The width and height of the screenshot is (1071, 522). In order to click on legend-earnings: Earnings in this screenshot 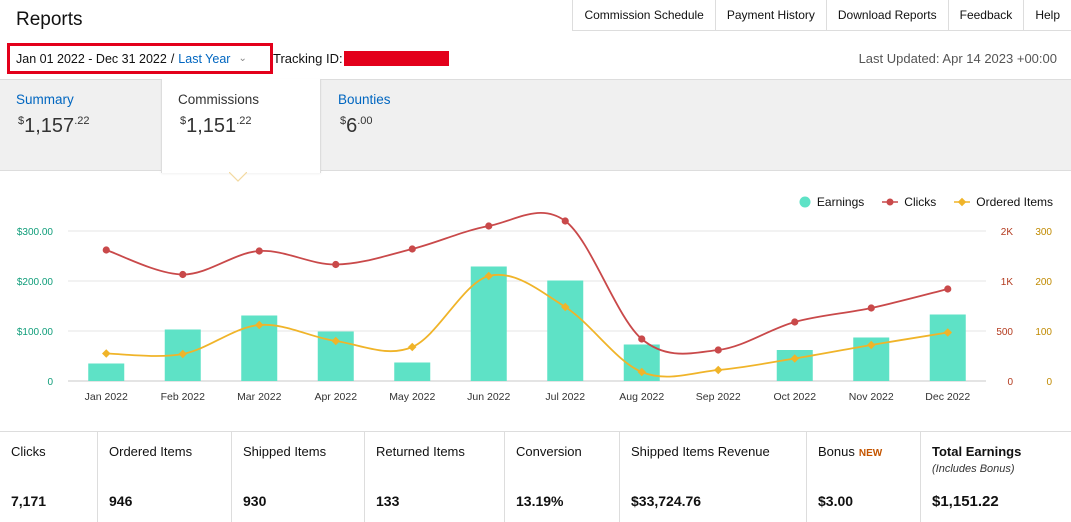, I will do `click(831, 202)`.